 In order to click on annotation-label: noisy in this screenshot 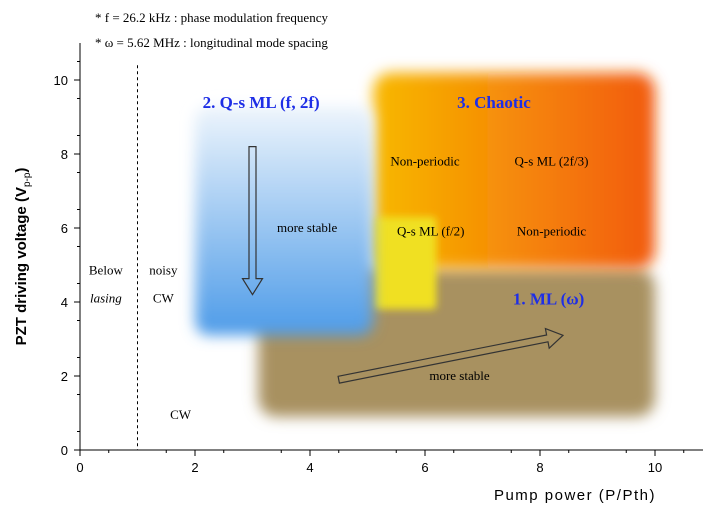, I will do `click(163, 270)`.